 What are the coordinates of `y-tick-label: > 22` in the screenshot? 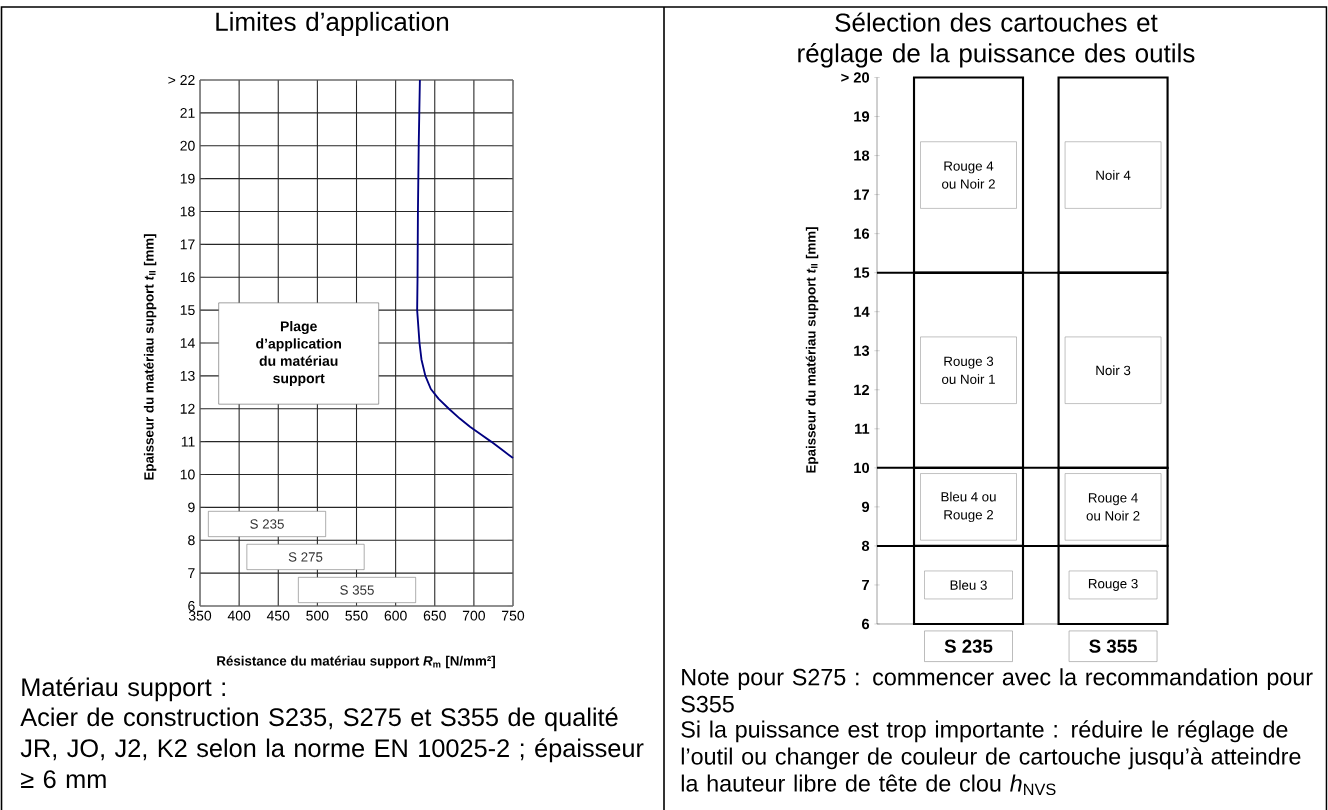 It's located at (181, 80).